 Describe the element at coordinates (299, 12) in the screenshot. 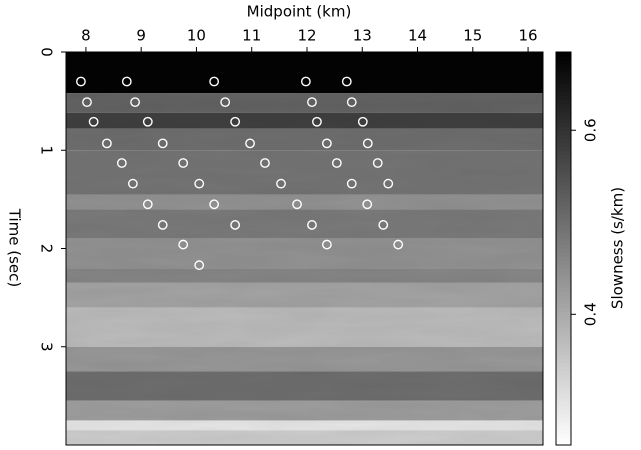

I see `x-axis-label: Midpoint (km)` at that location.